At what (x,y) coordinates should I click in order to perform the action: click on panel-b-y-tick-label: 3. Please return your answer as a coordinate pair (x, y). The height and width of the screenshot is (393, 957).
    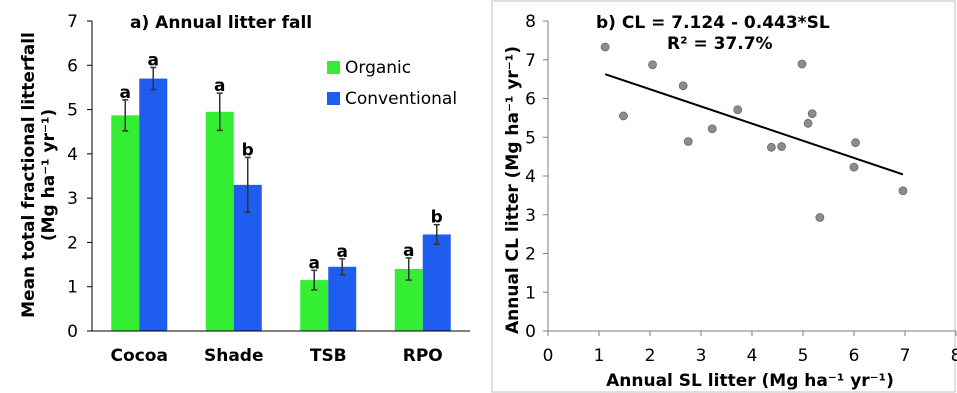
    Looking at the image, I should click on (530, 216).